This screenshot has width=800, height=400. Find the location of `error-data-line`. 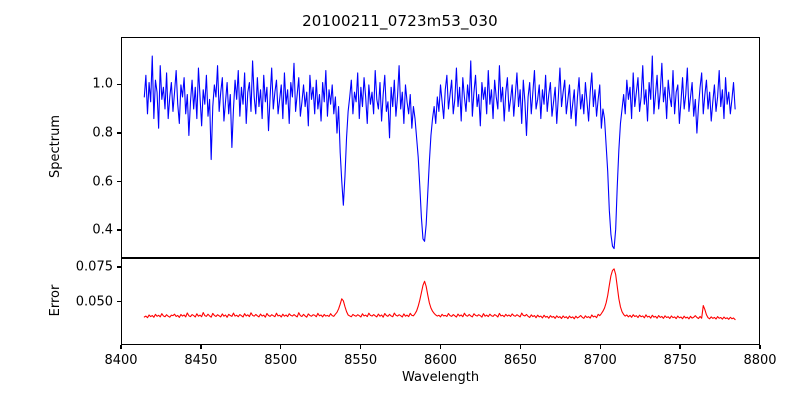

error-data-line is located at coordinates (439, 294).